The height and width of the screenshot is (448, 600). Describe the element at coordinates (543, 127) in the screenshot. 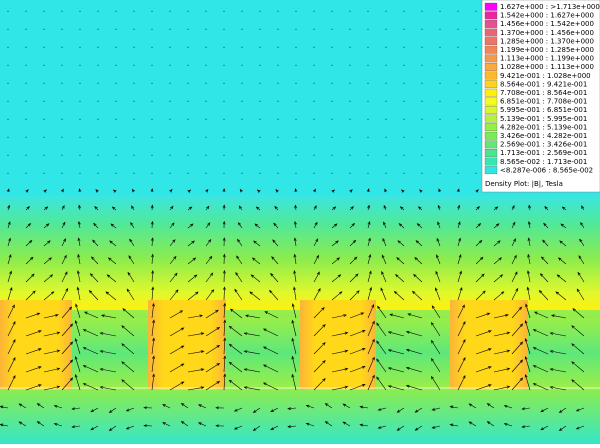

I see `legend-label: 4.282e-001 : 5.139e-001` at that location.